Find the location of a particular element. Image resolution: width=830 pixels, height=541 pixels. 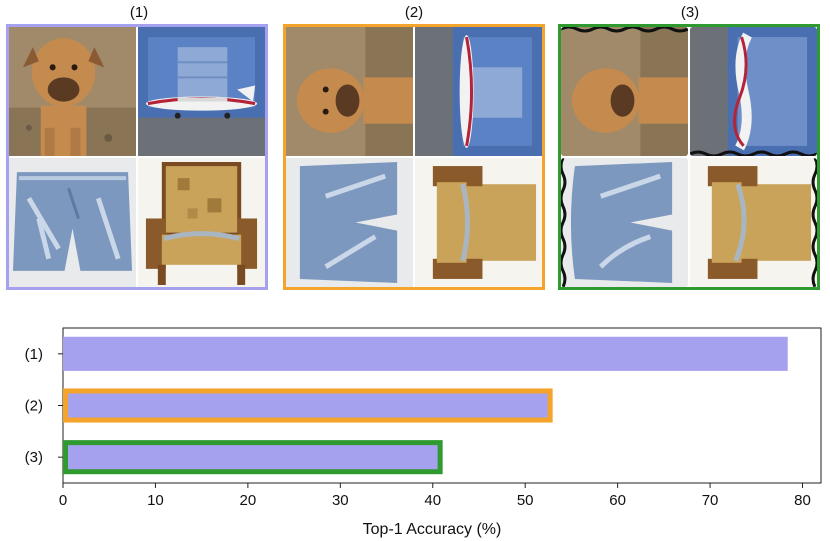

x-tick-label-0: 0 is located at coordinates (63, 500).